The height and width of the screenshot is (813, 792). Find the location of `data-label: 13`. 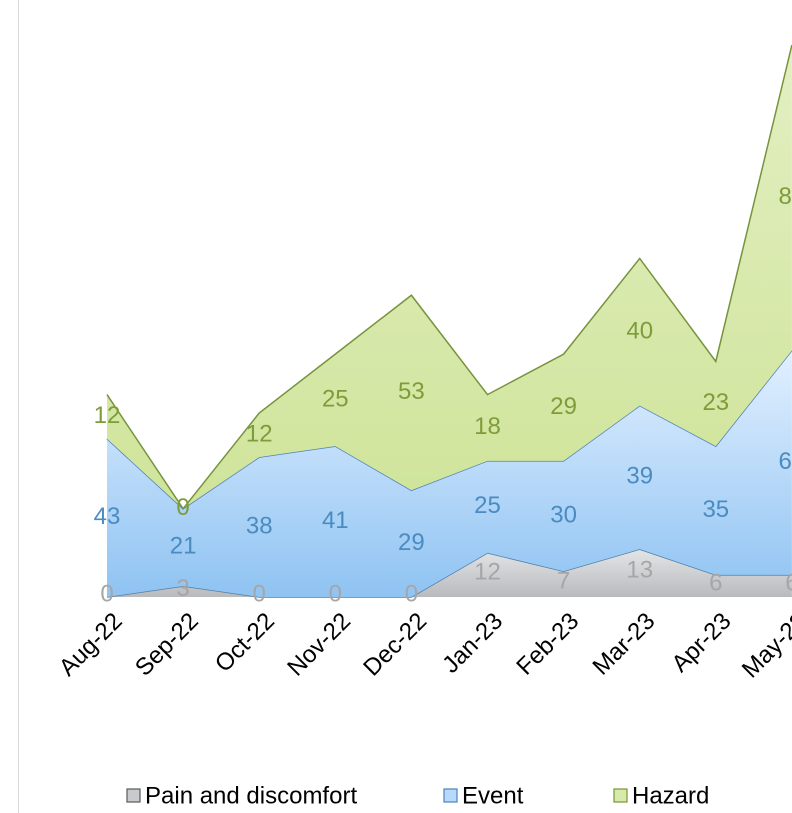

data-label: 13 is located at coordinates (639, 569).